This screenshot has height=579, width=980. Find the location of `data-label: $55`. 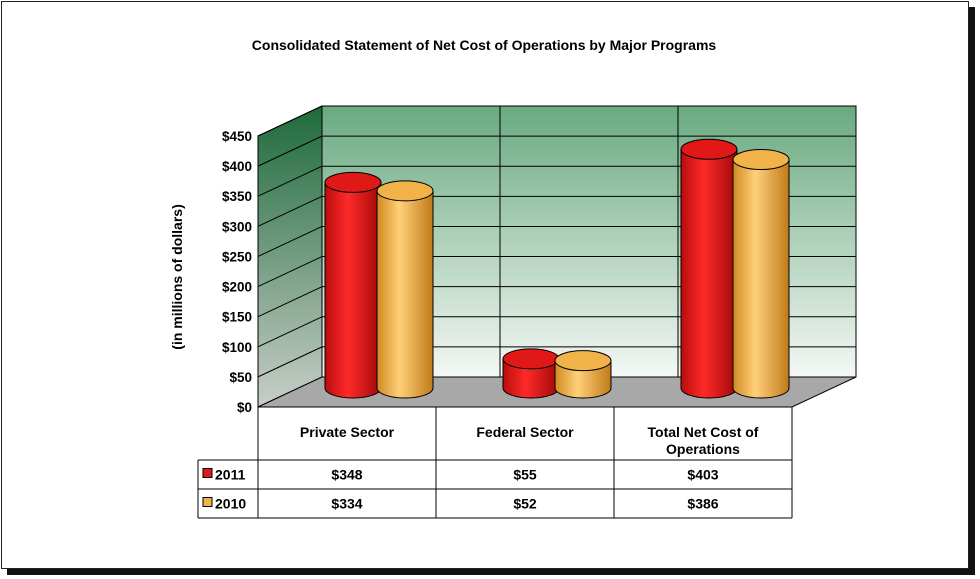

data-label: $55 is located at coordinates (525, 475).